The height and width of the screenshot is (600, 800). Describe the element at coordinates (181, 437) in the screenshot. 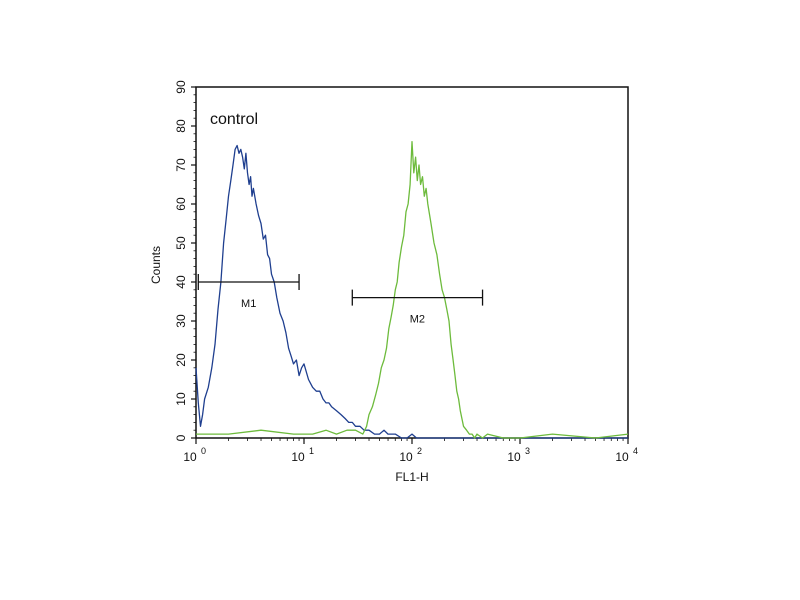

I see `y-tick-label: 0` at that location.